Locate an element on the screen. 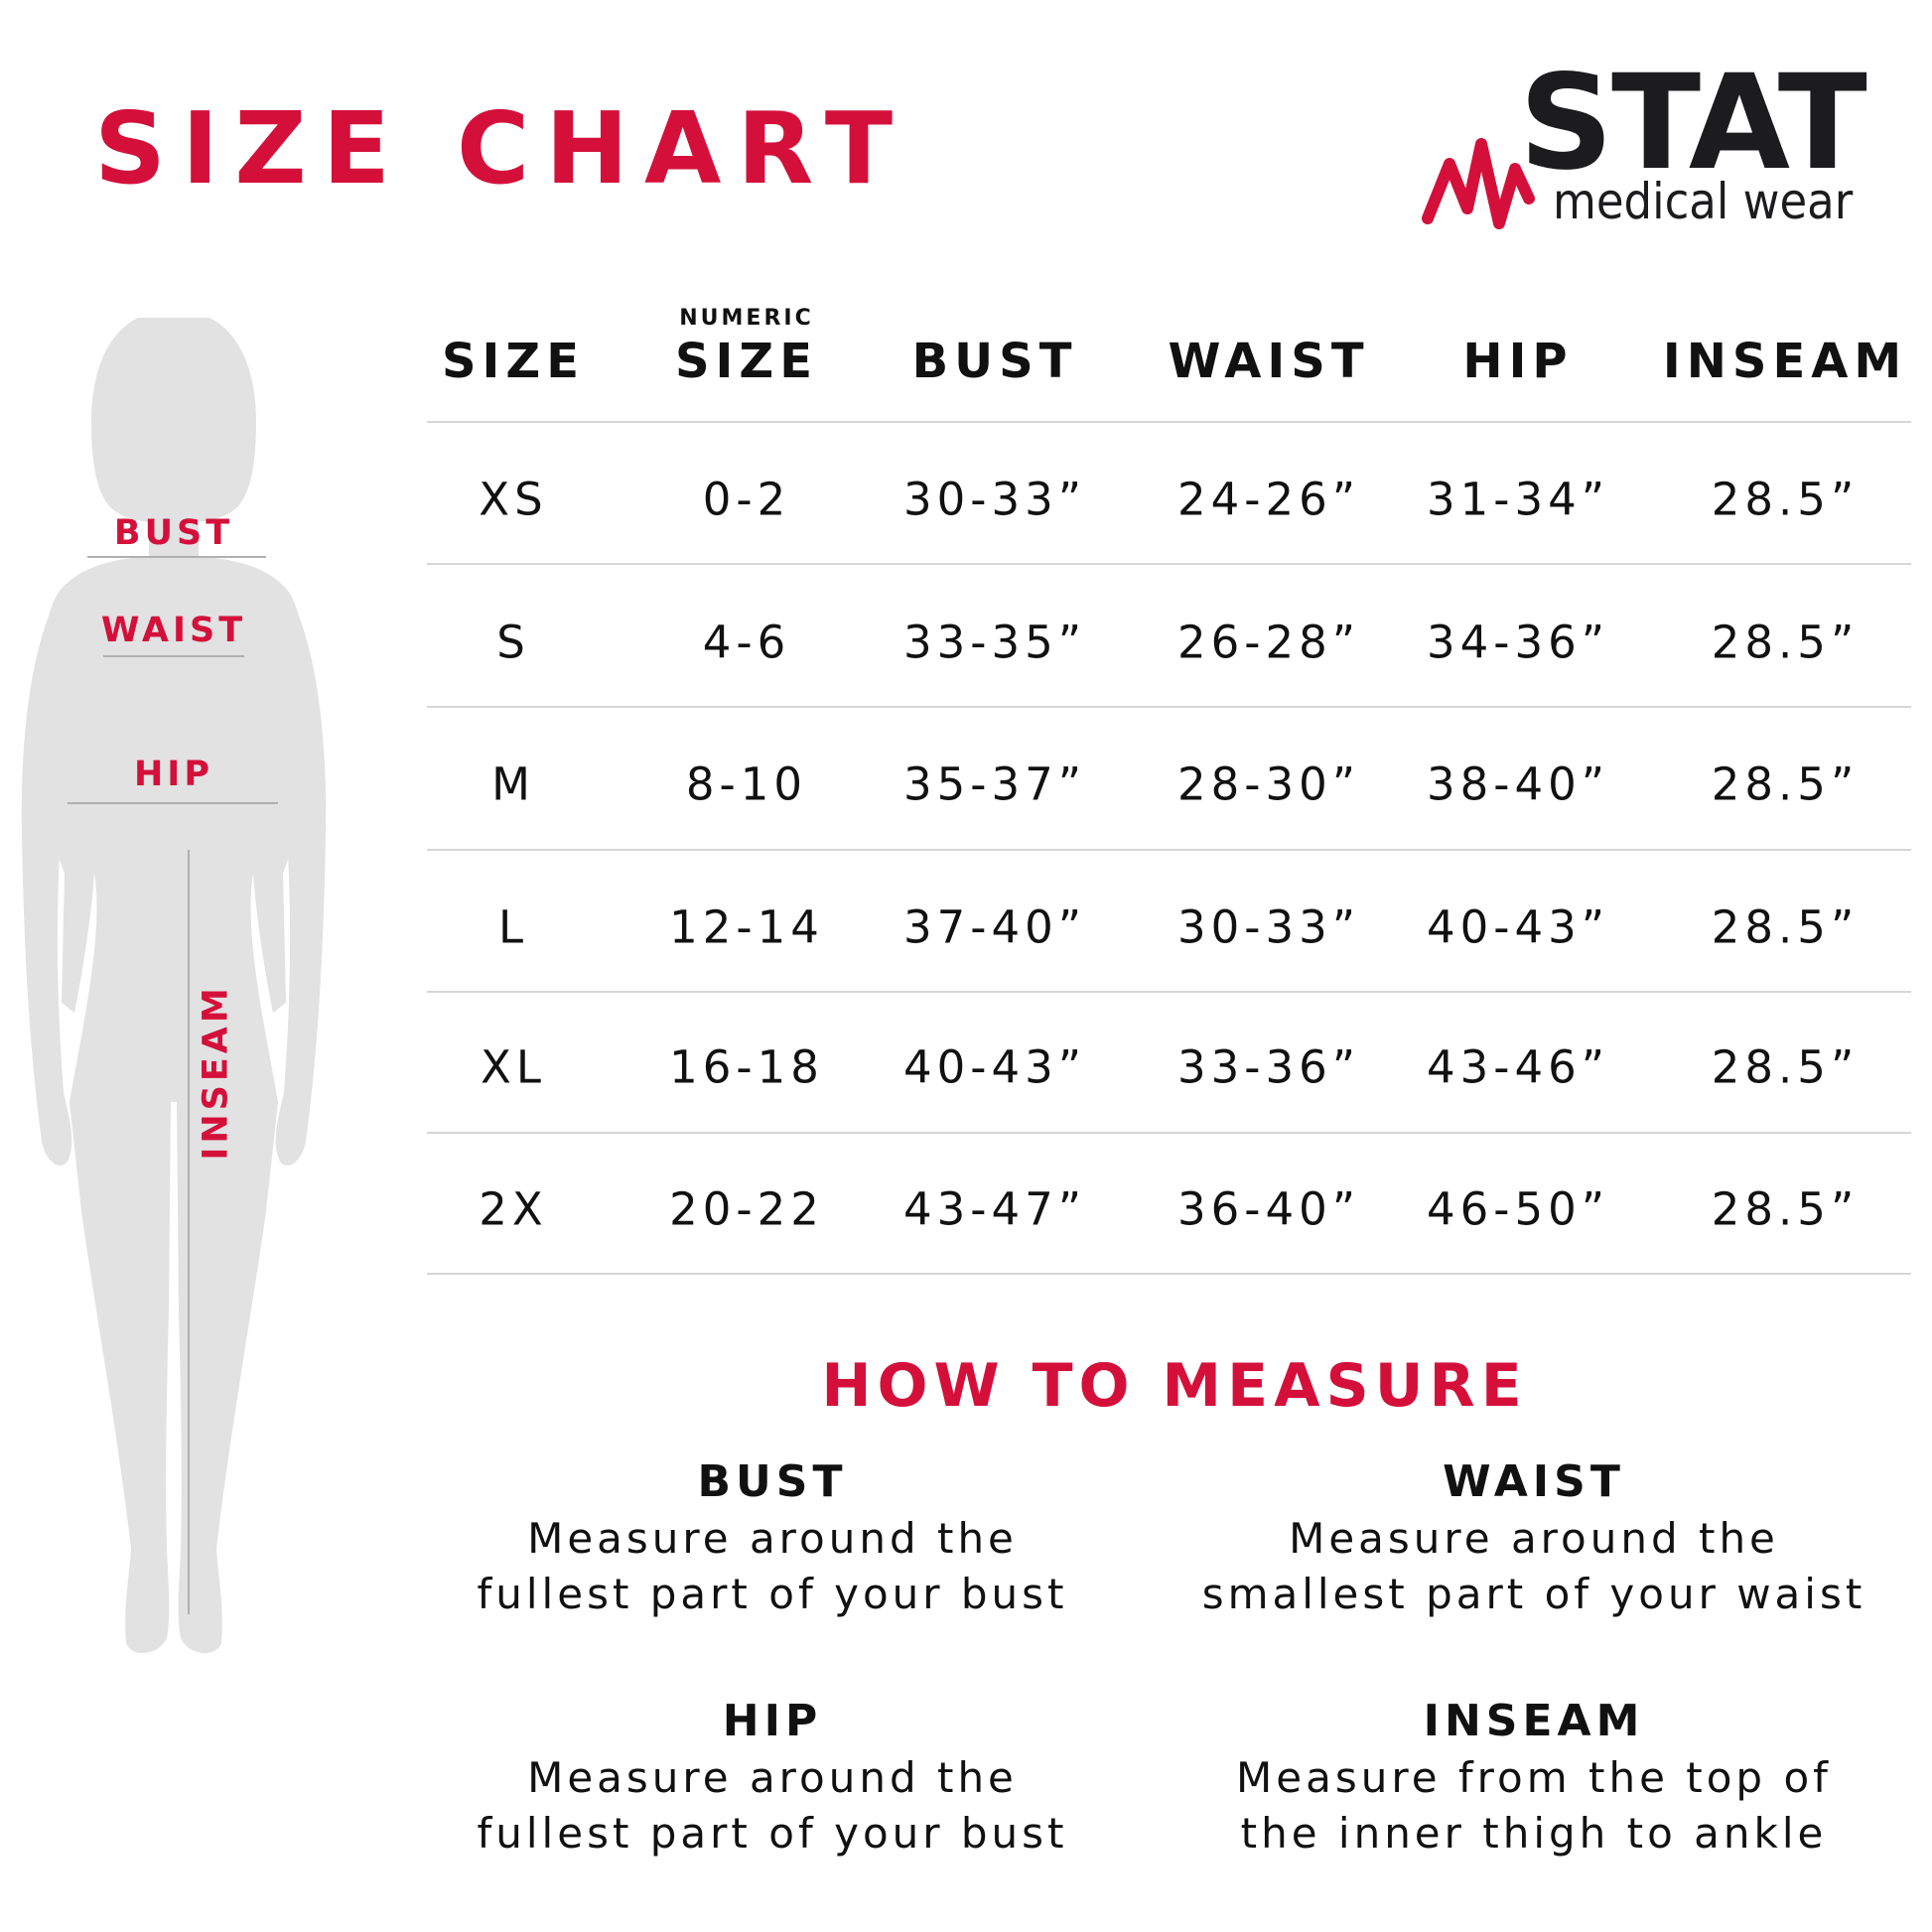 This screenshot has height=1932, width=1932. cell-hip: 46-50” is located at coordinates (1518, 1209).